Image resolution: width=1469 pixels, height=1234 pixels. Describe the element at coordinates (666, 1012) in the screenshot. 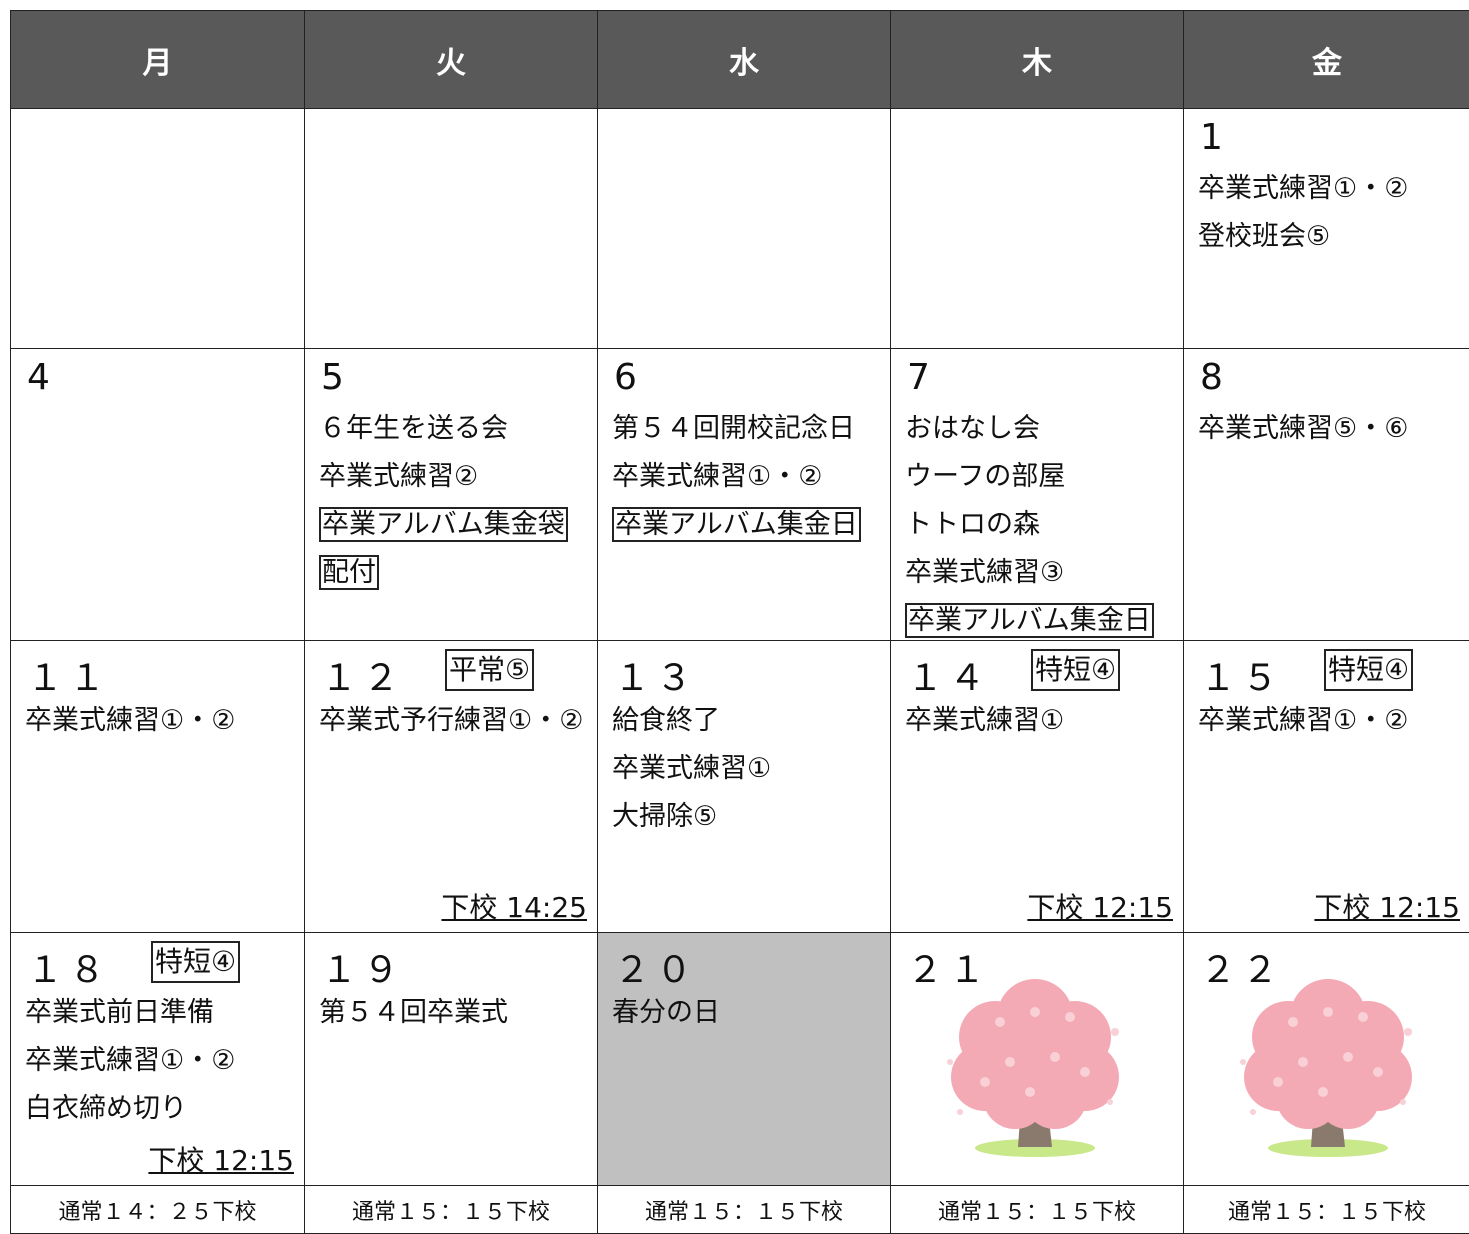

I see `event: 春分の日` at that location.